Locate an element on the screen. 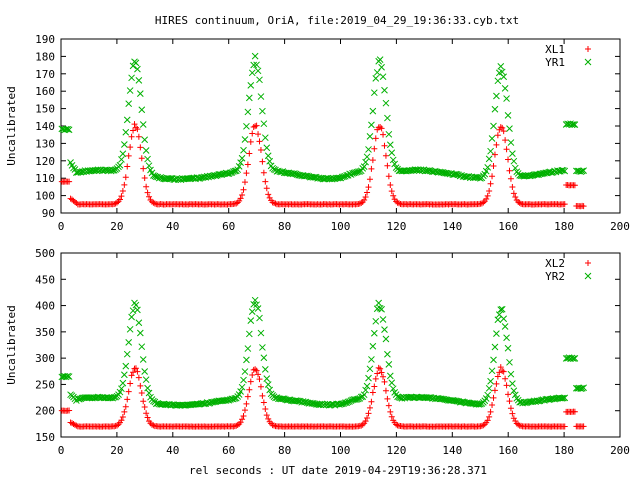  legend-marker is located at coordinates (588, 276).